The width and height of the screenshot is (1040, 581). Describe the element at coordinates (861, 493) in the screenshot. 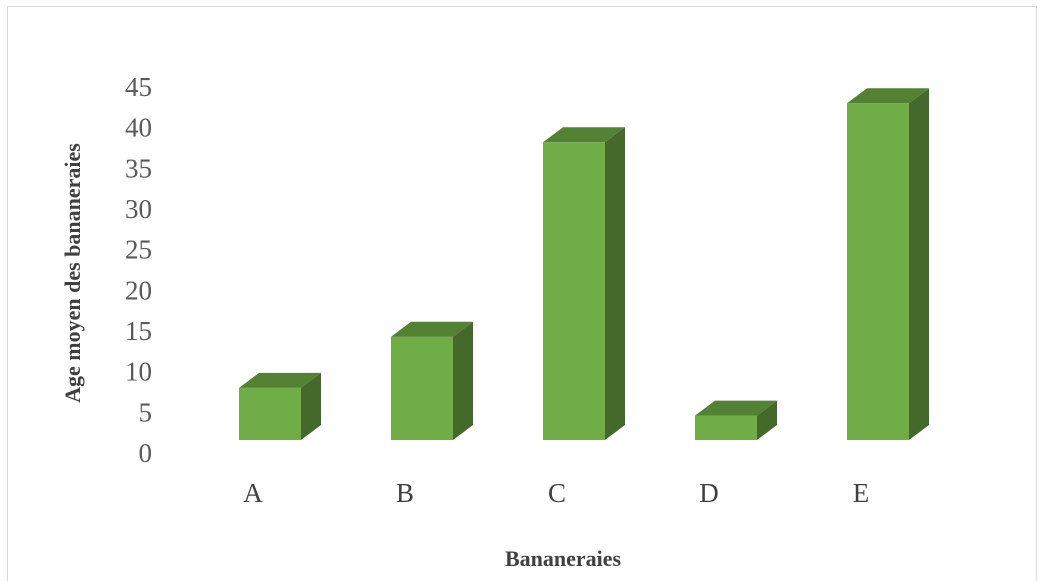

I see `x-tick-label: E` at that location.